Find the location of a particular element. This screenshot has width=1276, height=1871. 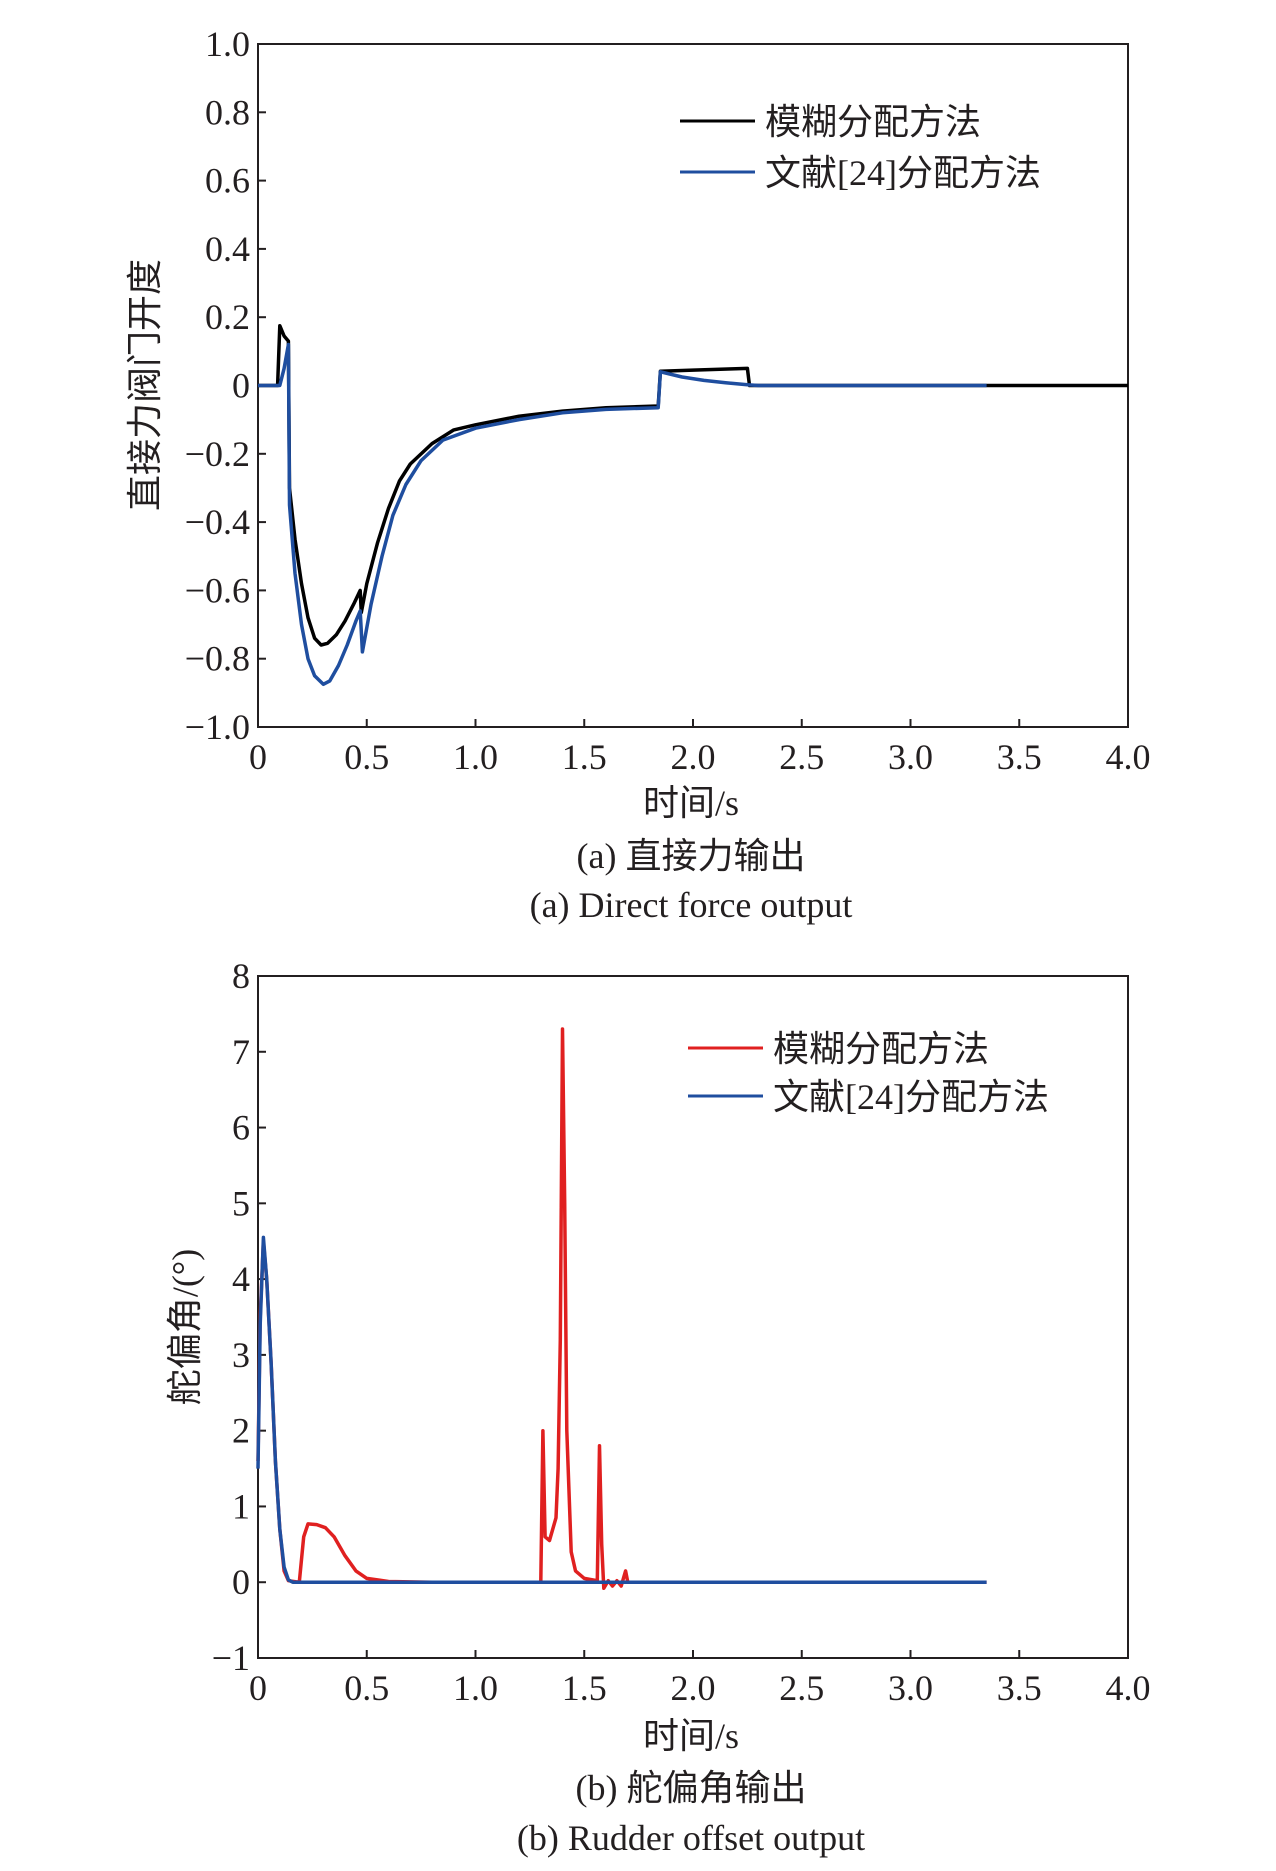

chart-a-x-axis: 0 0.5 1.0 1.5 2.0 2.5 3.0 3.5 4.0 is located at coordinates (700, 748).